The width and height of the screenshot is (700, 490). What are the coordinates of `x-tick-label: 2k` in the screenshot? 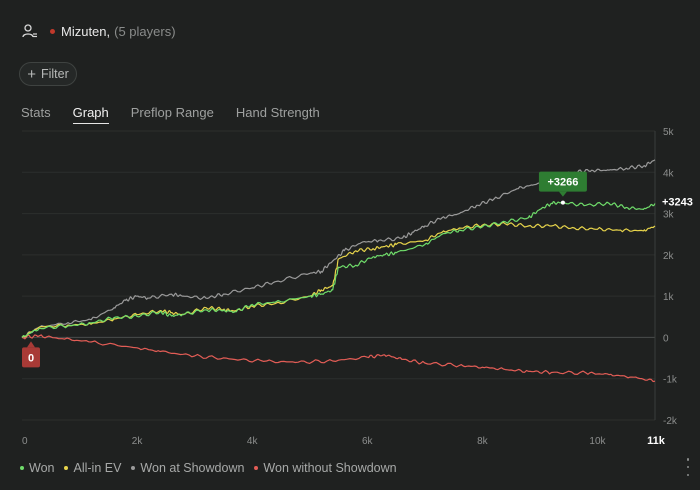 It's located at (138, 441).